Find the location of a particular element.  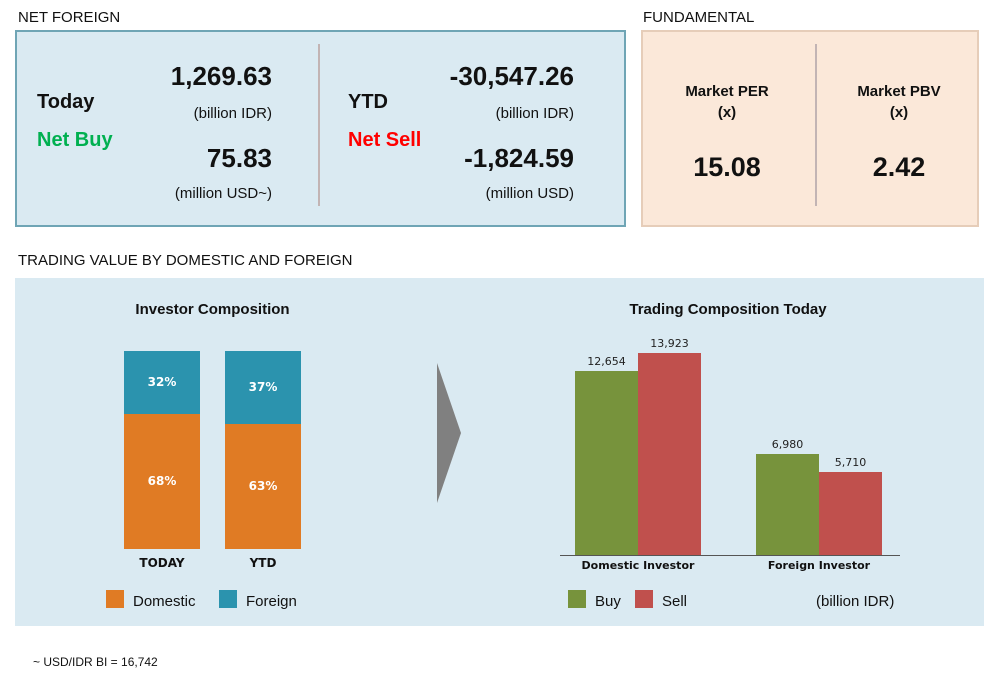

ytd-idr-value: -30,547.26 is located at coordinates (511, 76).